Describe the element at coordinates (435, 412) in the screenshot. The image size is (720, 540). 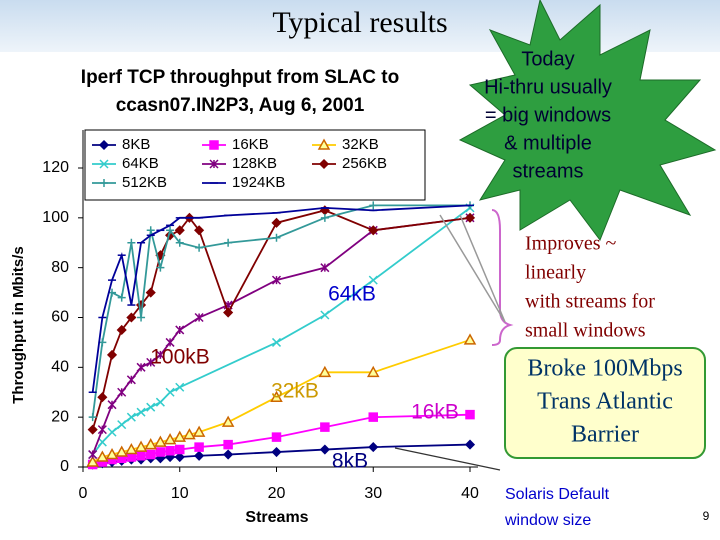
I see `annotation: 16kB` at that location.